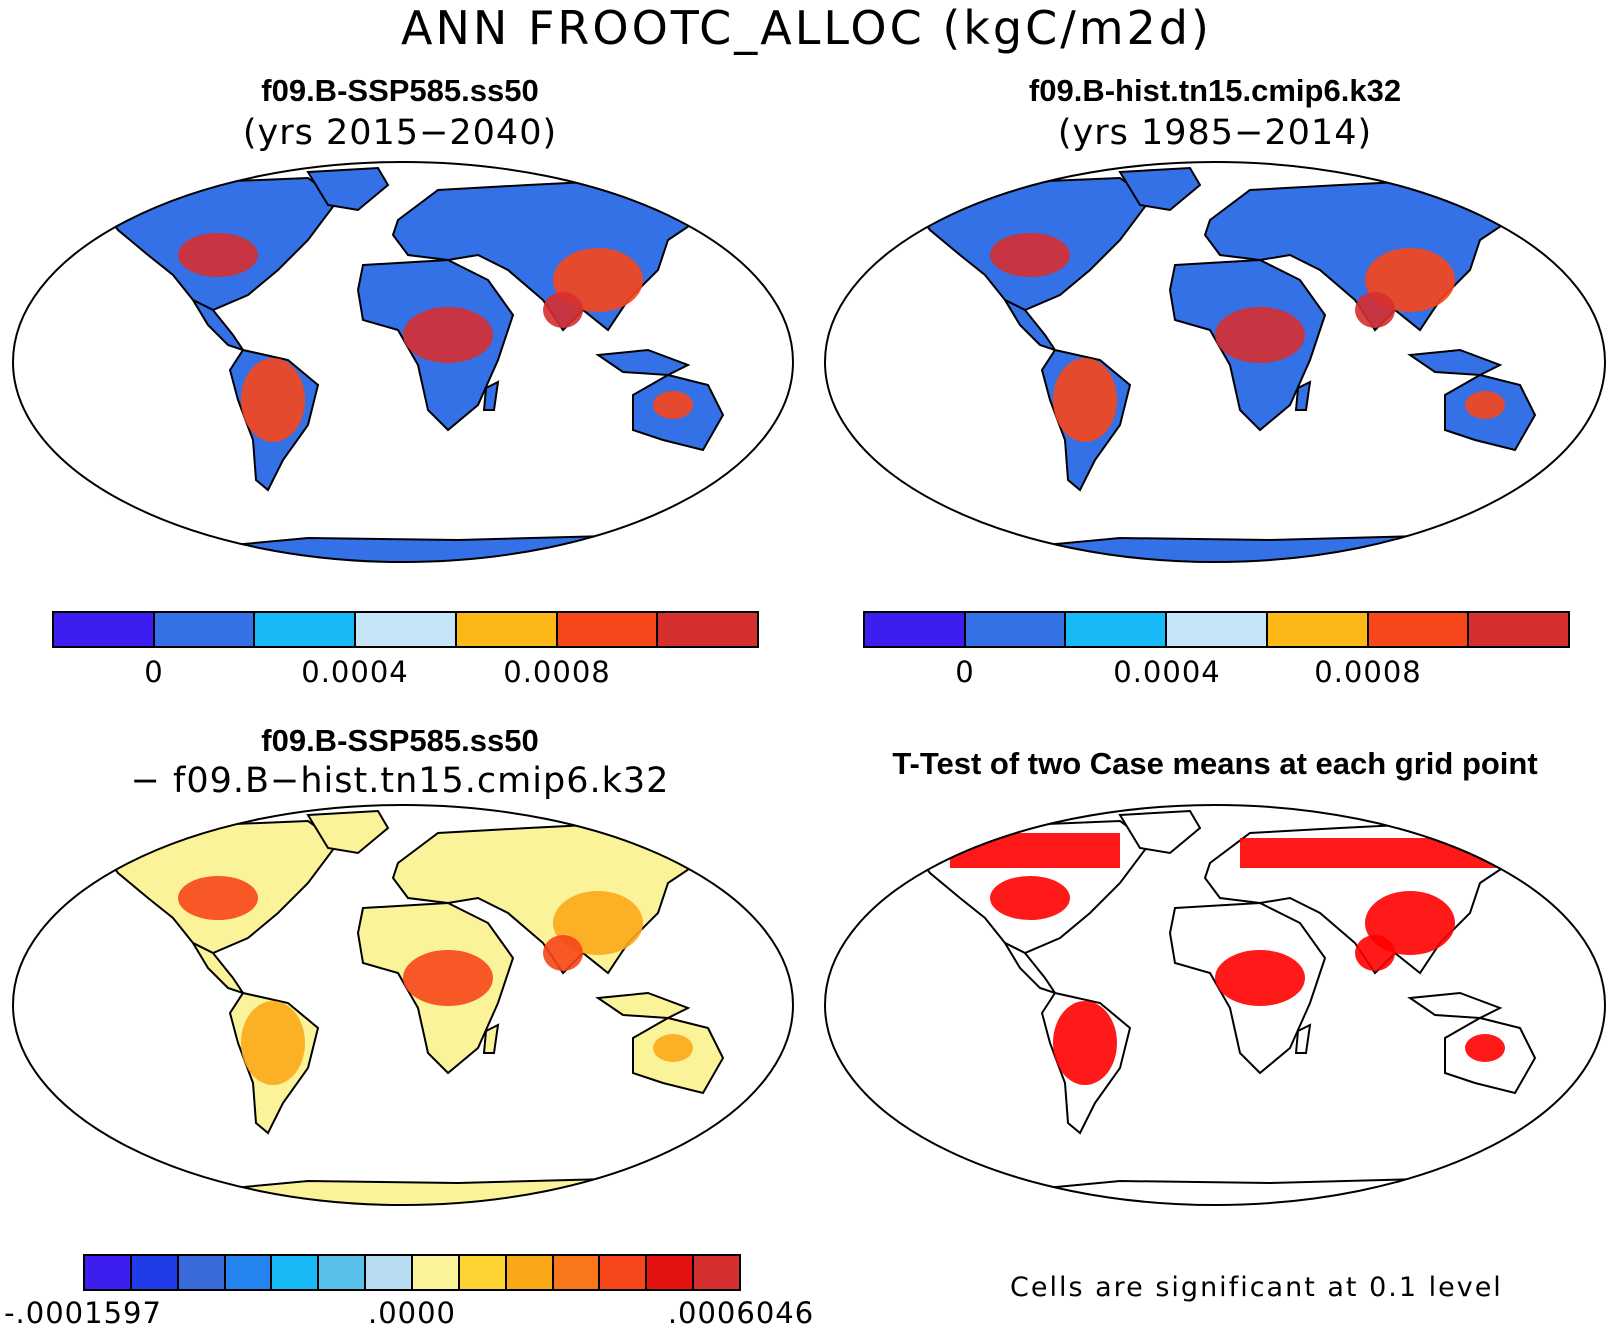  I want to click on panel-tl-title: f09.B-SSP585.ss50, so click(400, 90).